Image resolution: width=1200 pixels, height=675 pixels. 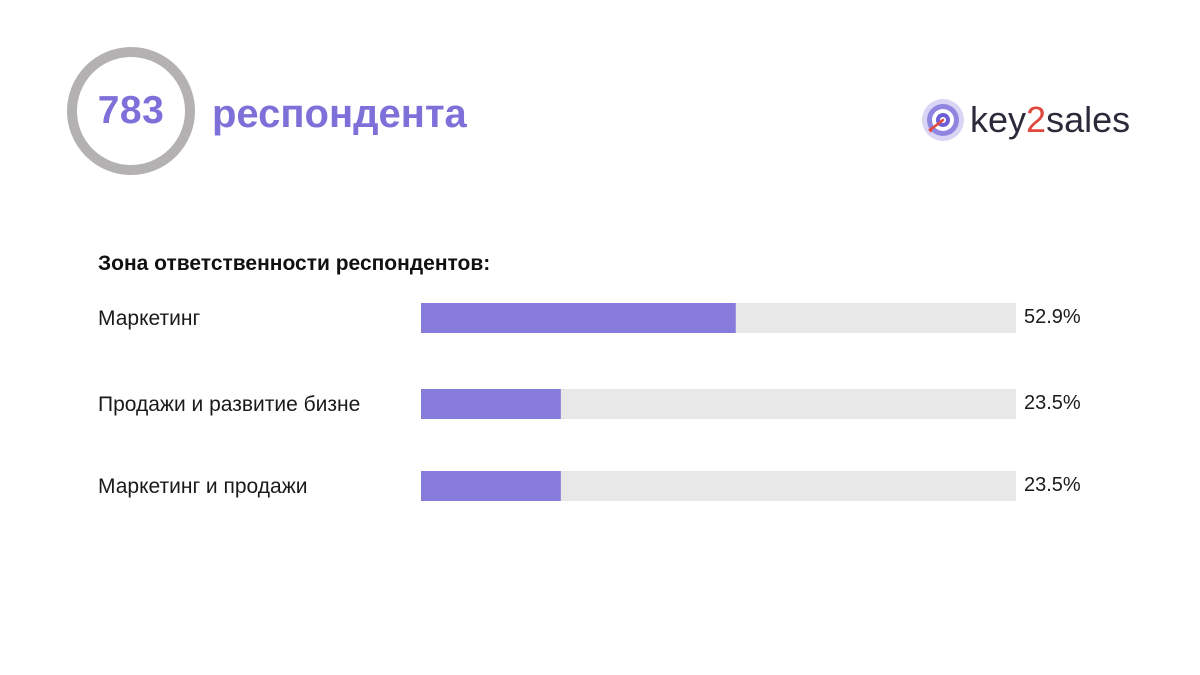 I want to click on logo-text-suffix: sales, so click(x=1088, y=119).